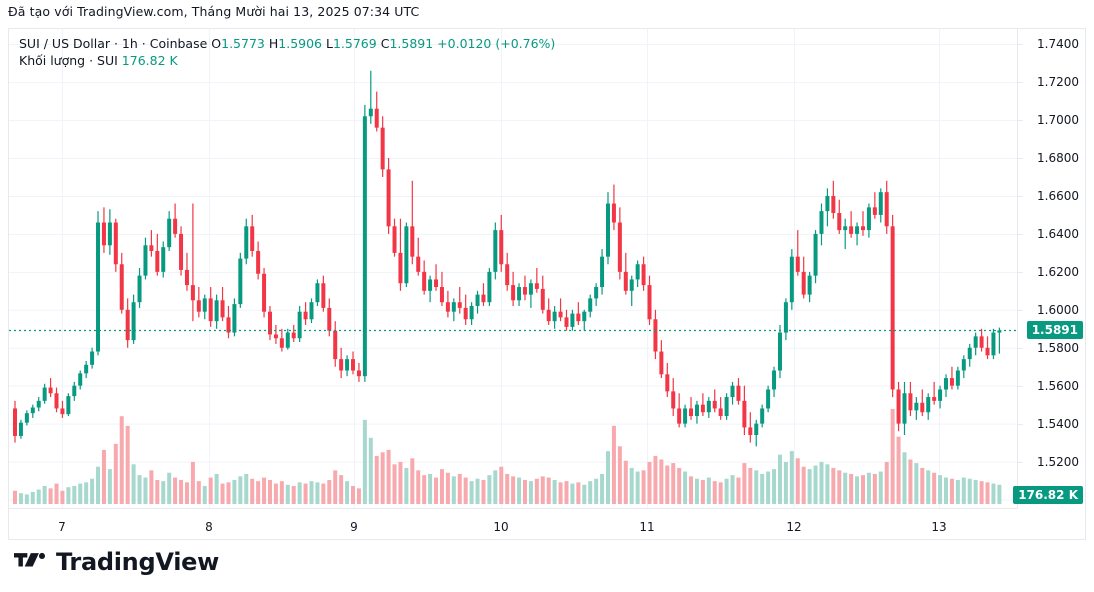 This screenshot has width=1094, height=592. Describe the element at coordinates (62, 527) in the screenshot. I see `time-axis-label: 7` at that location.